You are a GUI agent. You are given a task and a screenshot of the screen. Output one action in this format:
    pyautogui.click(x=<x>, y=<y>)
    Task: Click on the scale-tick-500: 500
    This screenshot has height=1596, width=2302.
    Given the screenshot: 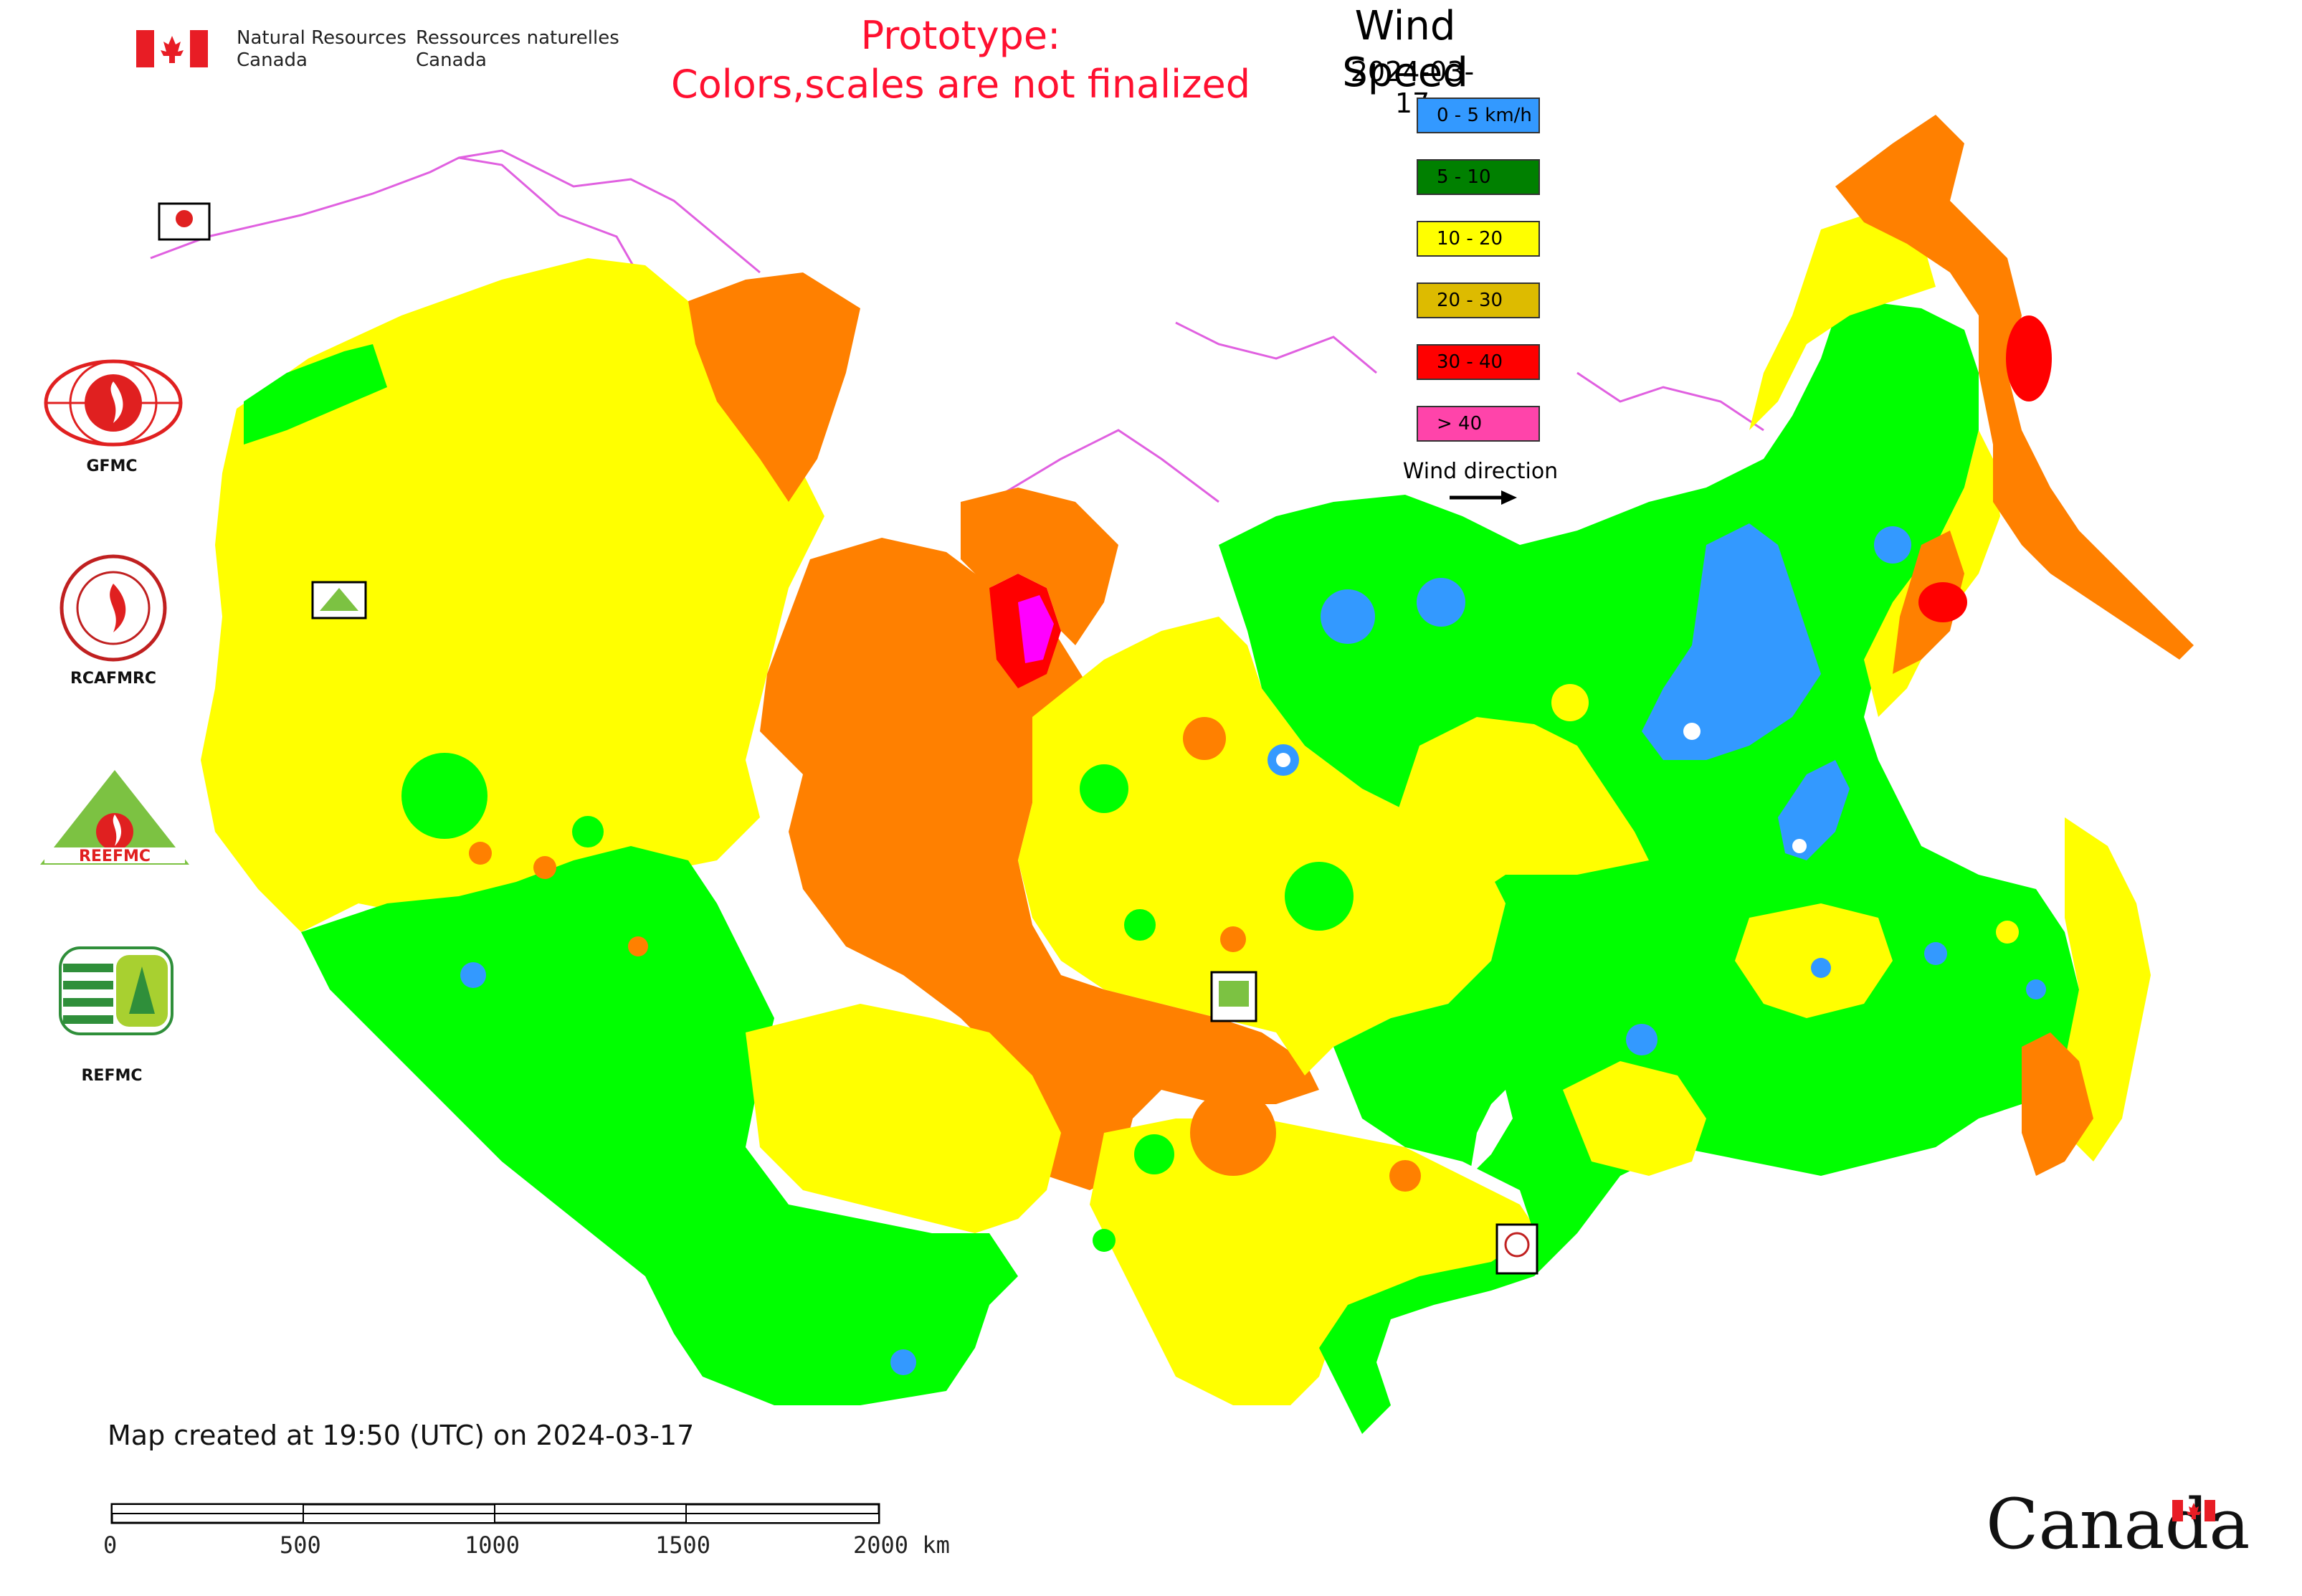 What is the action you would take?
    pyautogui.click(x=301, y=1545)
    